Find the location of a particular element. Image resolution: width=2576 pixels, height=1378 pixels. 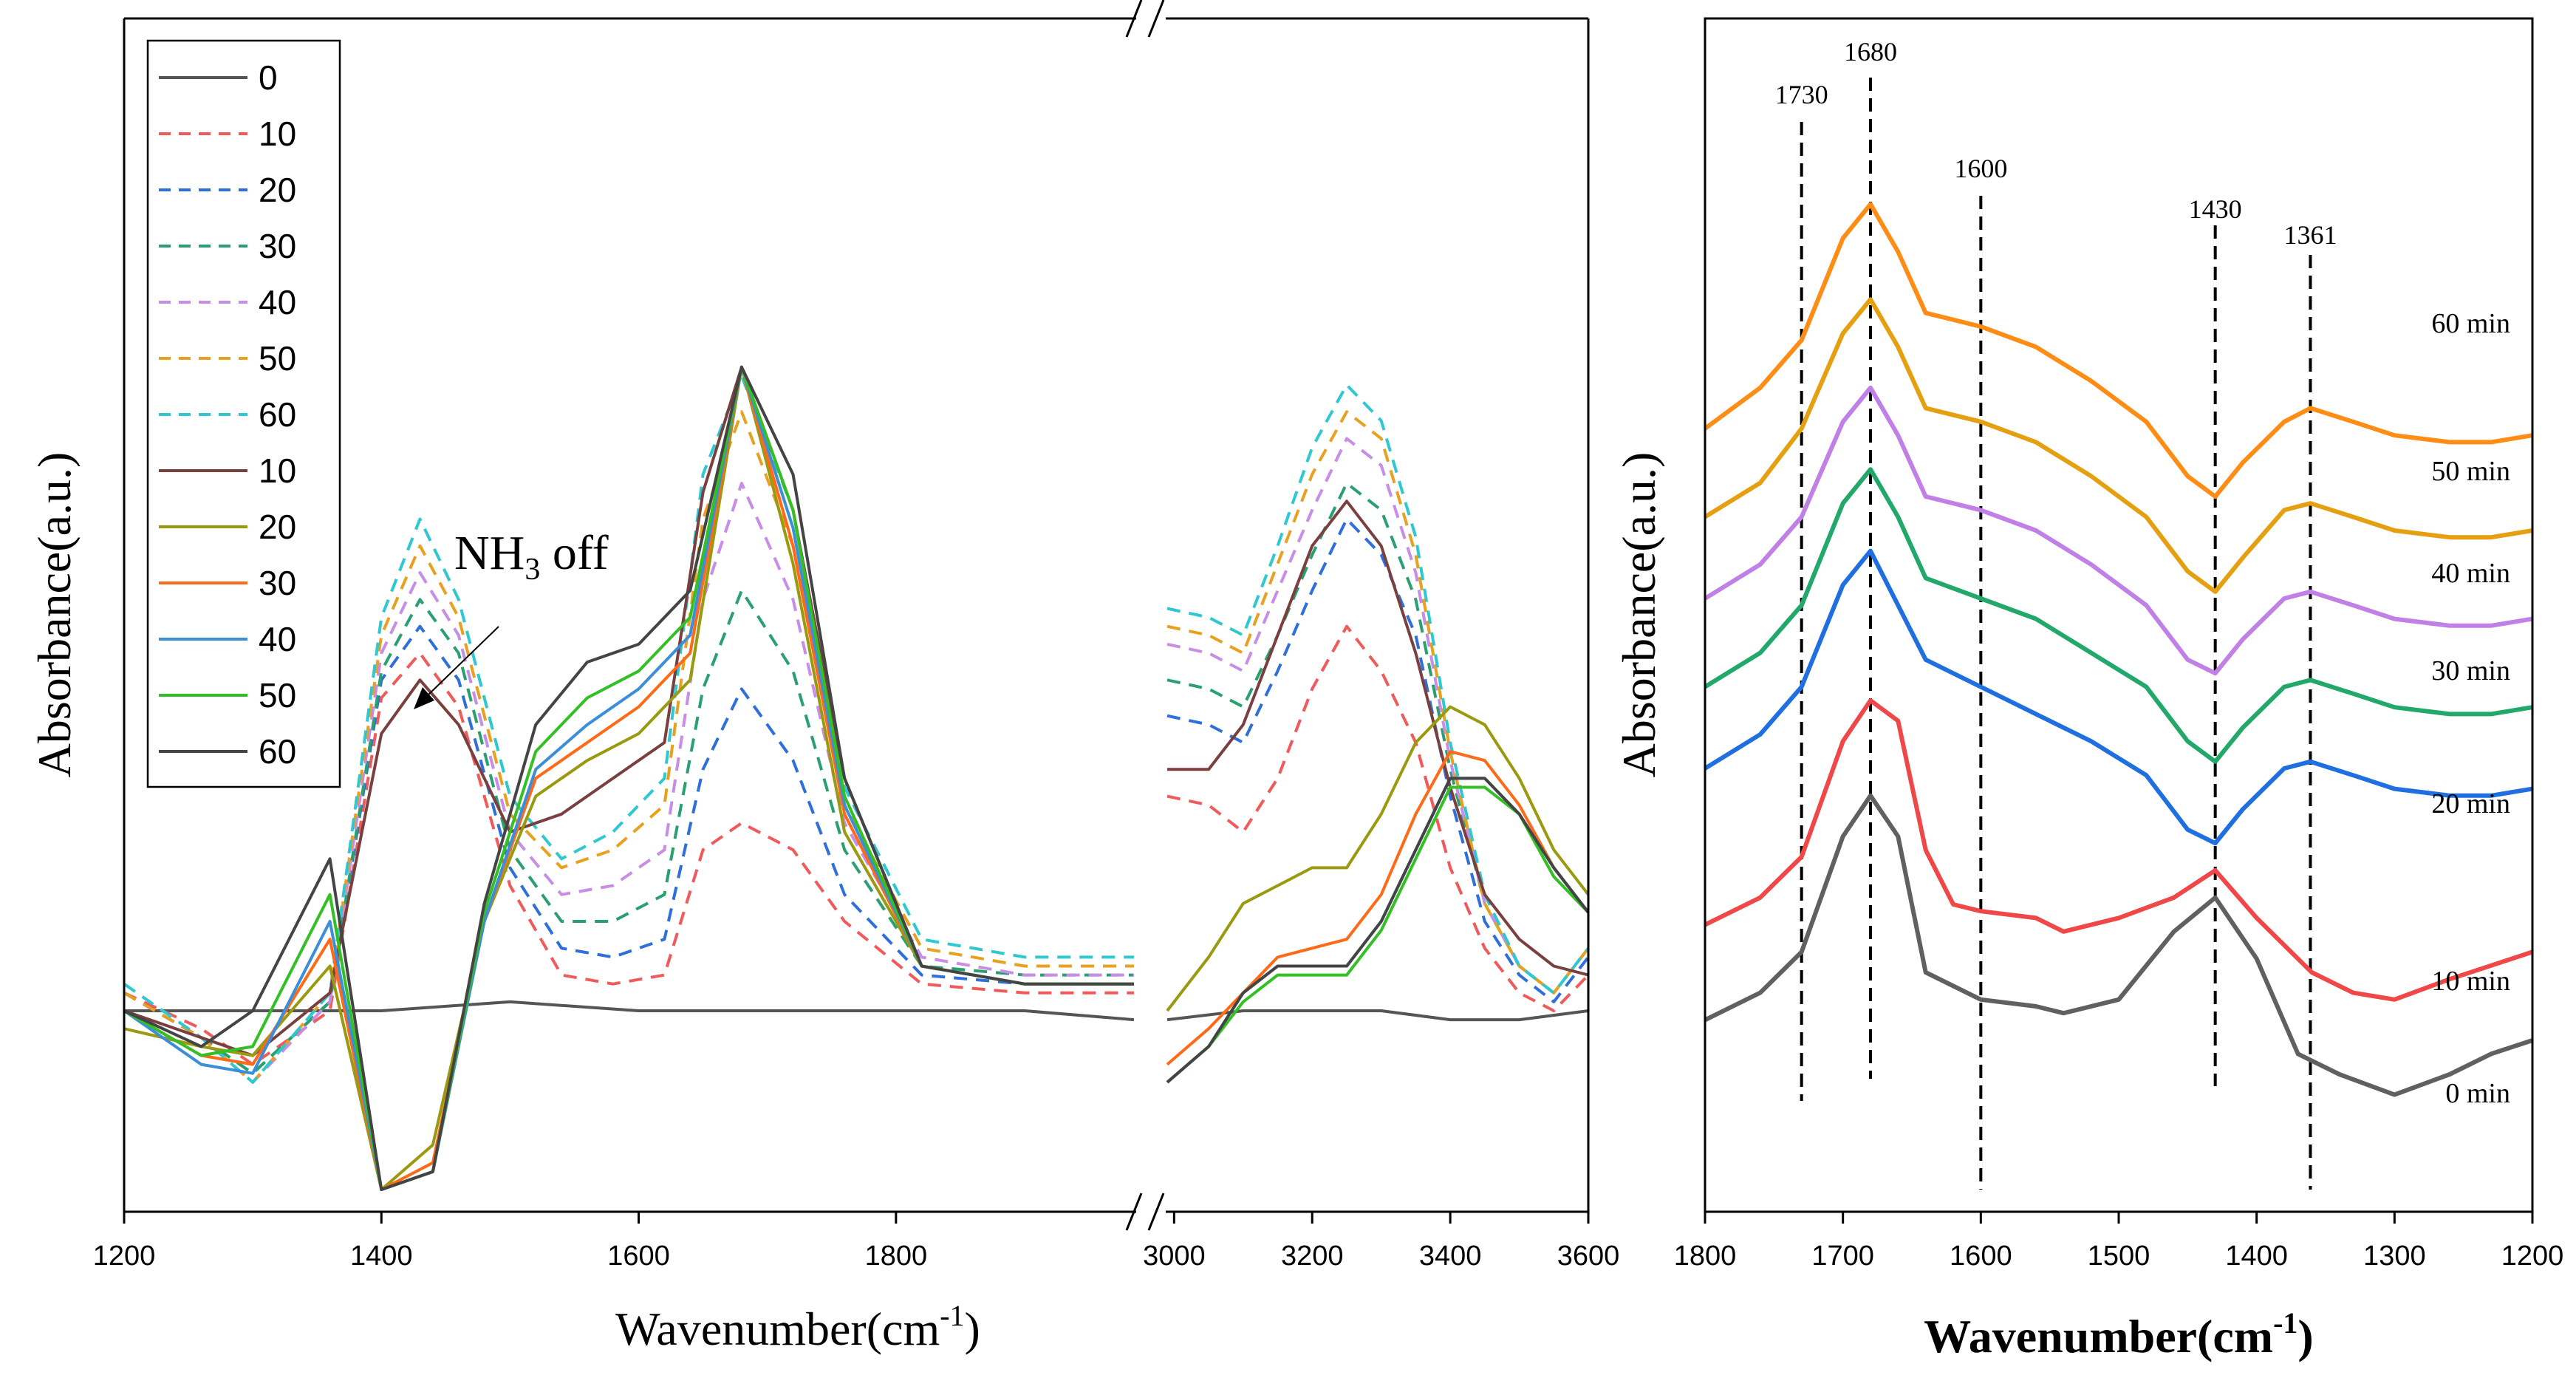

right-tick-label: 1600 is located at coordinates (1981, 1256).